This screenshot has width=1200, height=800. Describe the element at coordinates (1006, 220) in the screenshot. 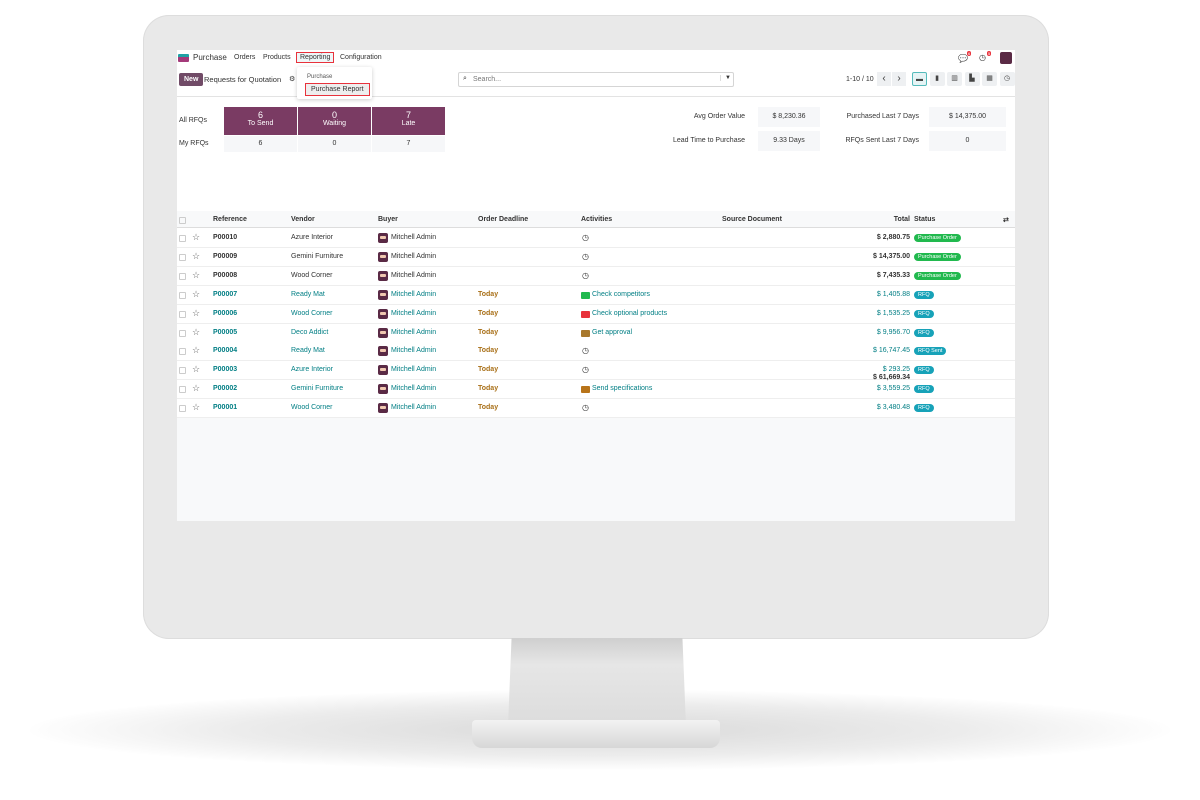

I see `optional-columns-icon: ⇄` at that location.